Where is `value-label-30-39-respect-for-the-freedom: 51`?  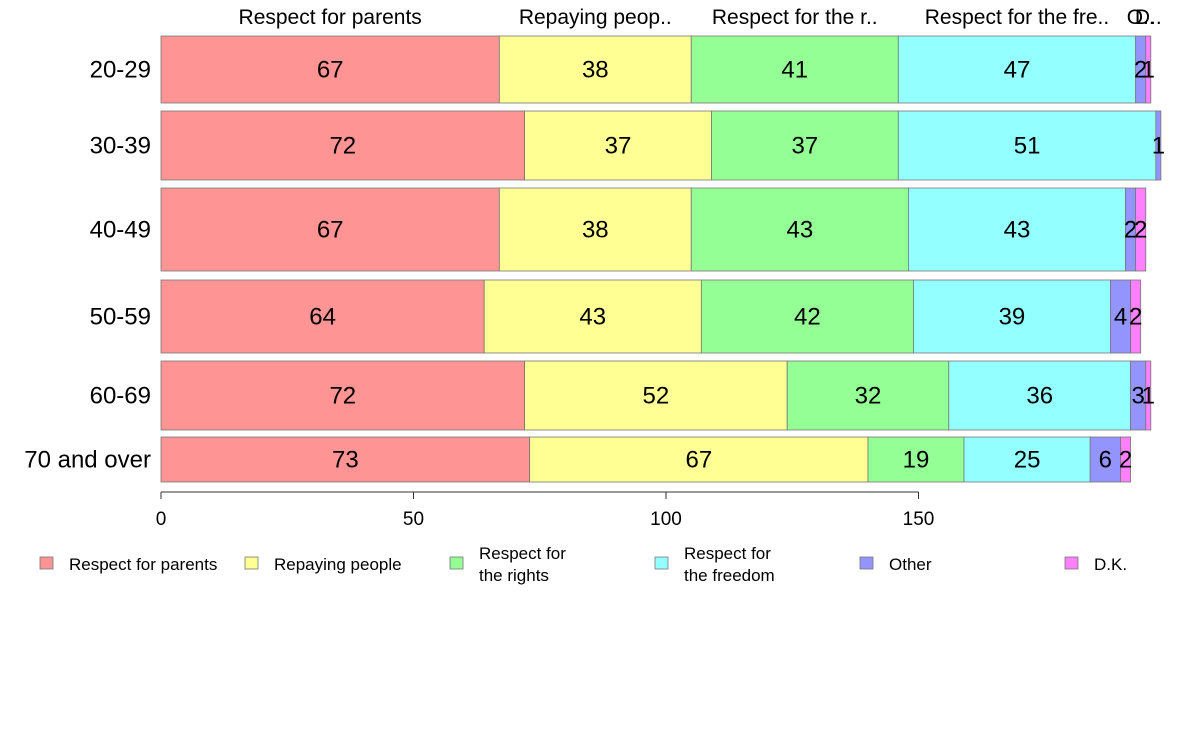 value-label-30-39-respect-for-the-freedom: 51 is located at coordinates (1027, 146).